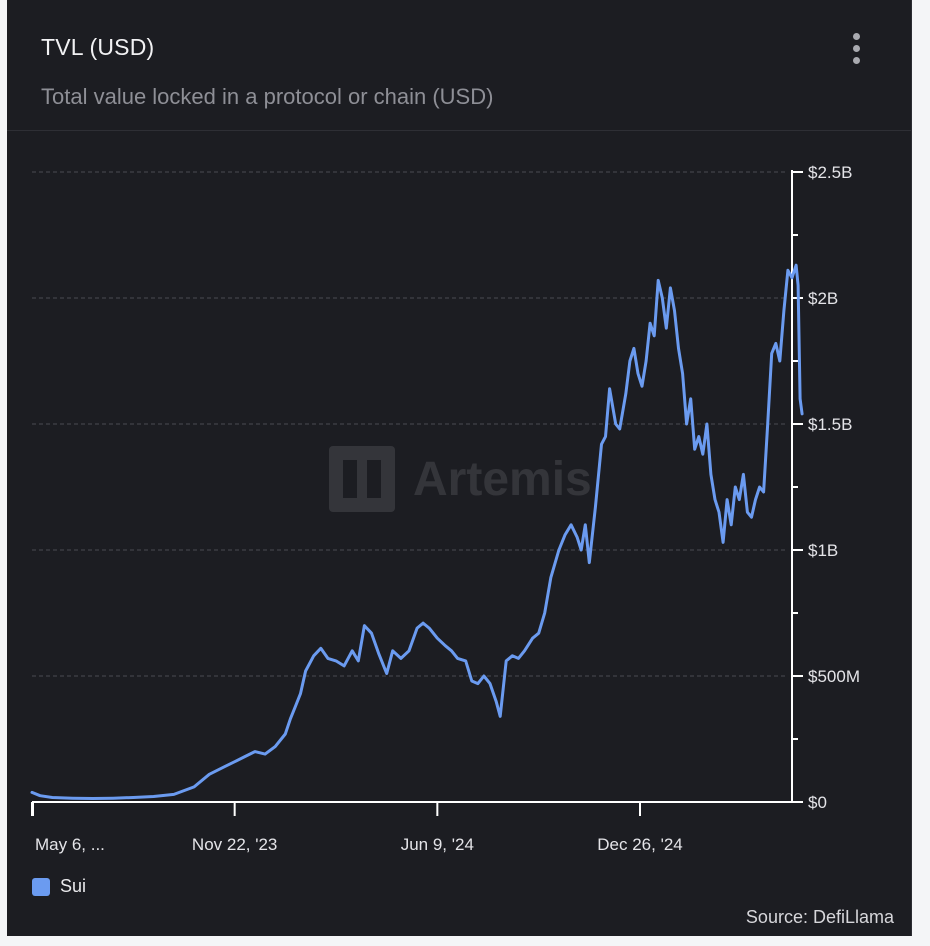  What do you see at coordinates (857, 48) in the screenshot?
I see `more-vertical-icon` at bounding box center [857, 48].